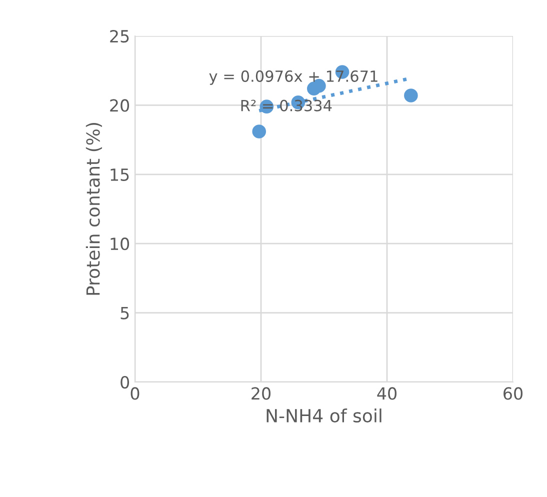  I want to click on x-tick-label: 60, so click(513, 393).